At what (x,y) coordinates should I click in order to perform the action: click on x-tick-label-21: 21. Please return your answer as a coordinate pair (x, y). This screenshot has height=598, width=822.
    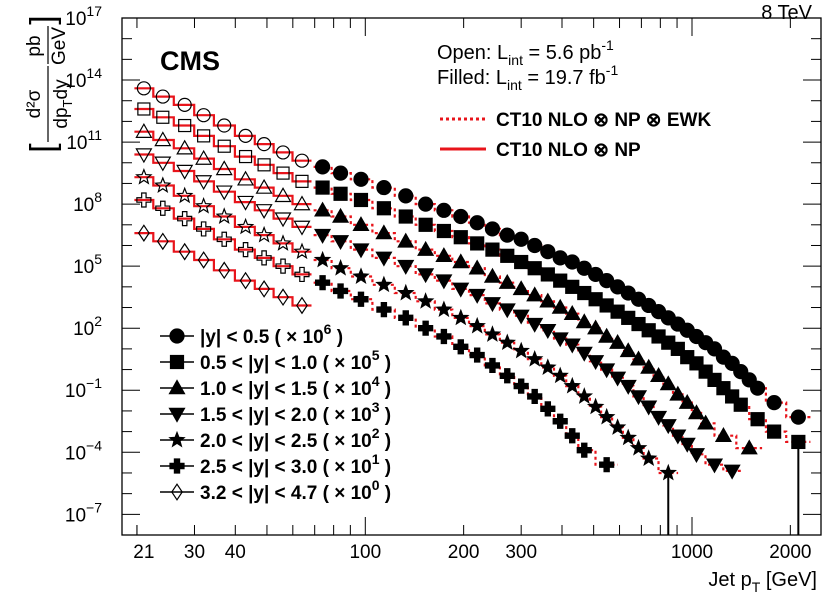
    Looking at the image, I should click on (143, 552).